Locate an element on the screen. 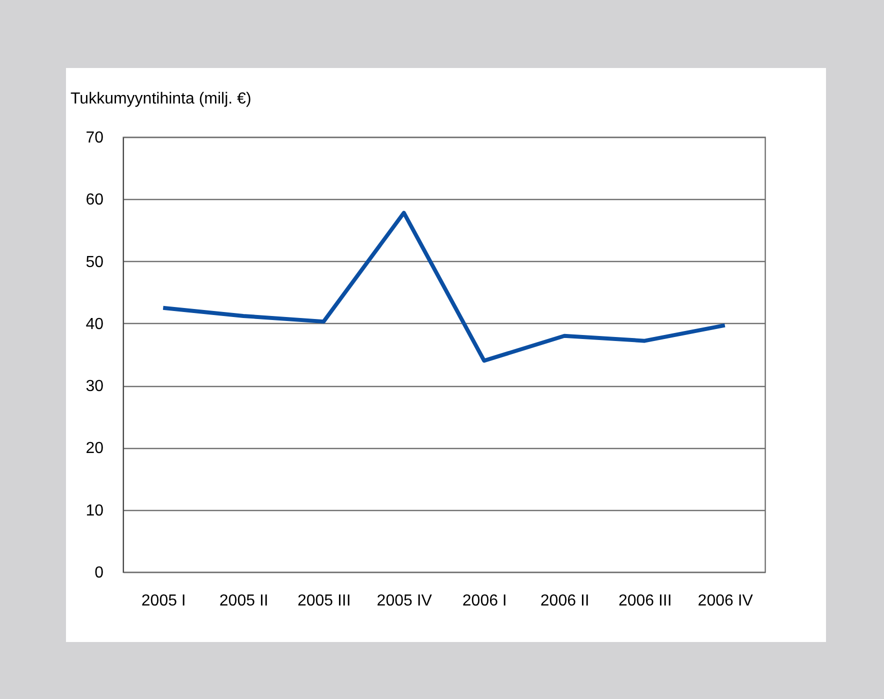  x-tick-label: 2006 I is located at coordinates (484, 601).